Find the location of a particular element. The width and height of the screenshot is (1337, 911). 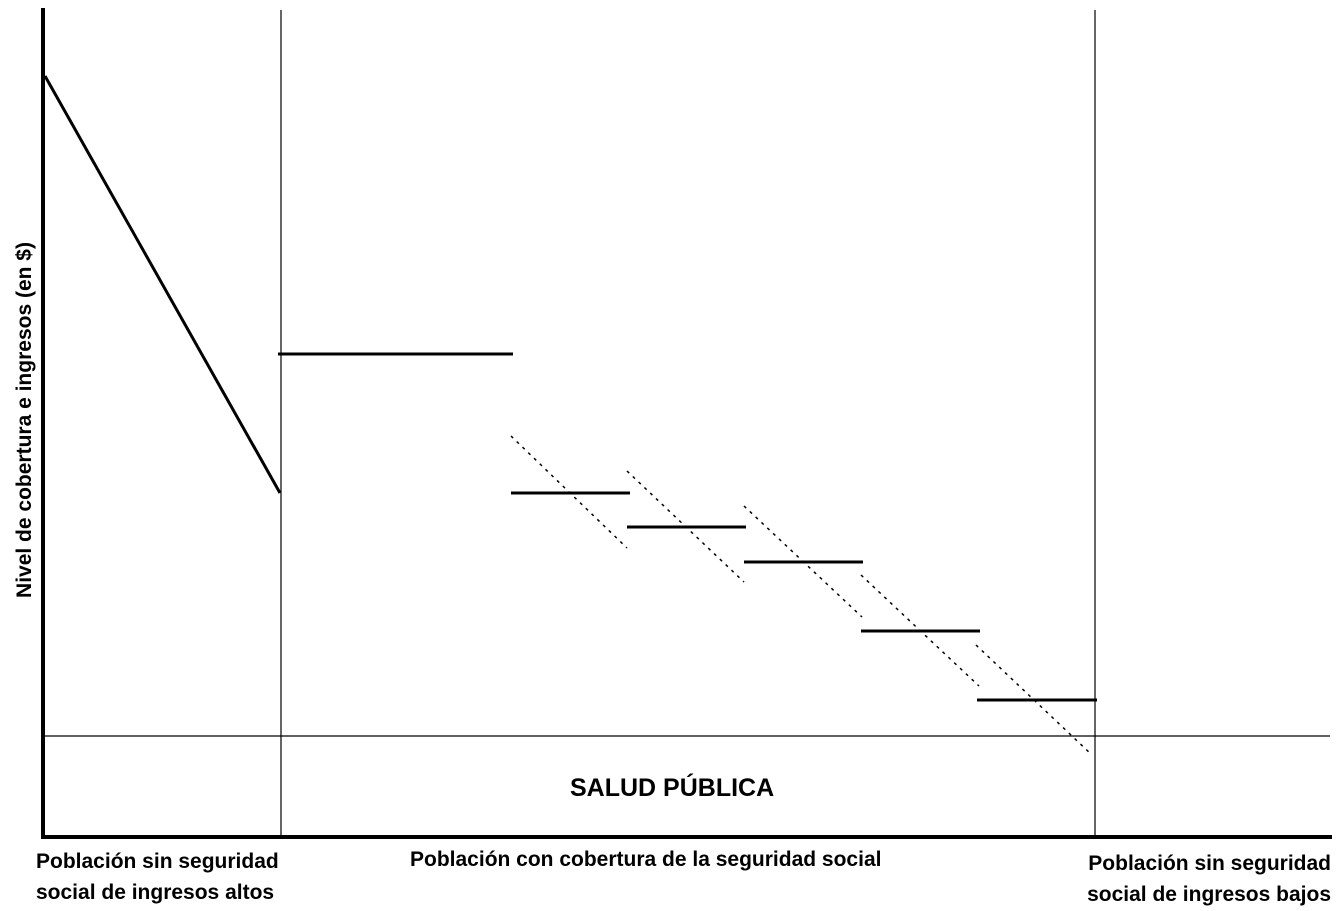

y-axis-label: Nivel de cobertura e ingresos (en $) is located at coordinates (24, 420).